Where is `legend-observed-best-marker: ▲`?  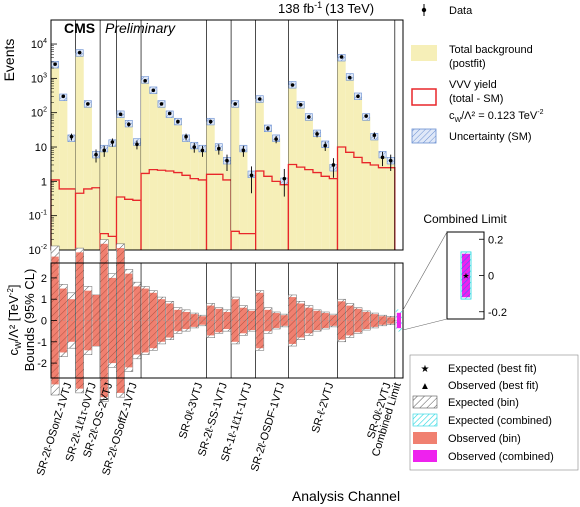
legend-observed-best-marker: ▲ is located at coordinates (425, 386).